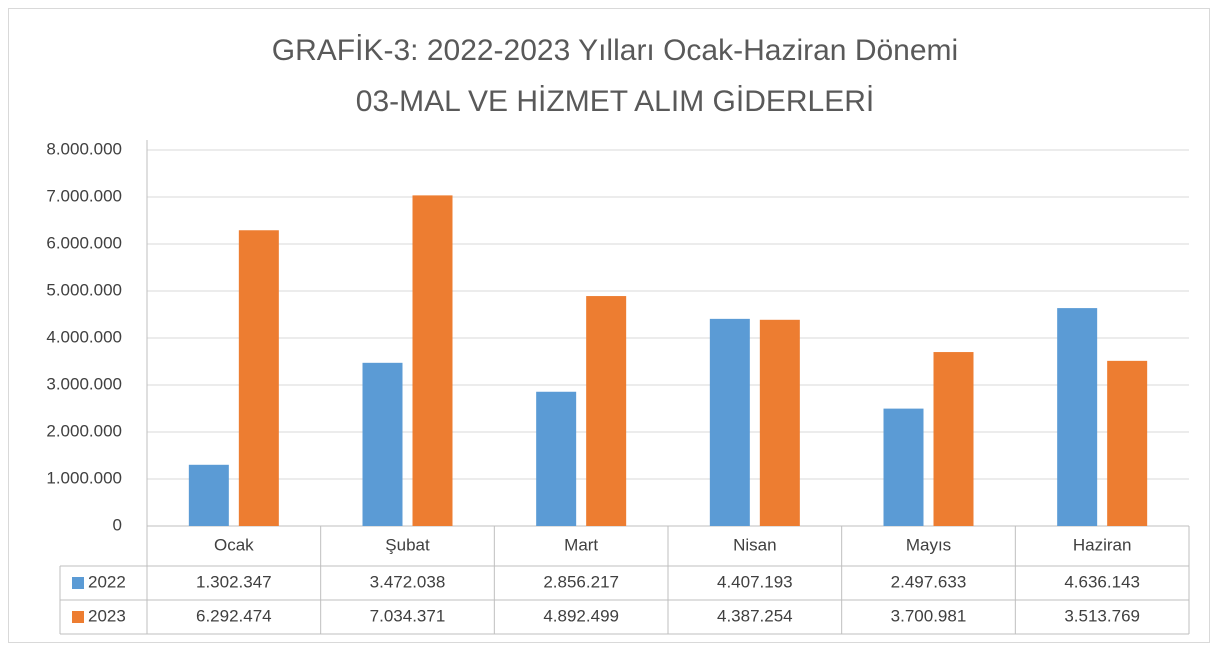 This screenshot has width=1219, height=652. What do you see at coordinates (1102, 615) in the screenshot?
I see `table-value: 3.513.769` at bounding box center [1102, 615].